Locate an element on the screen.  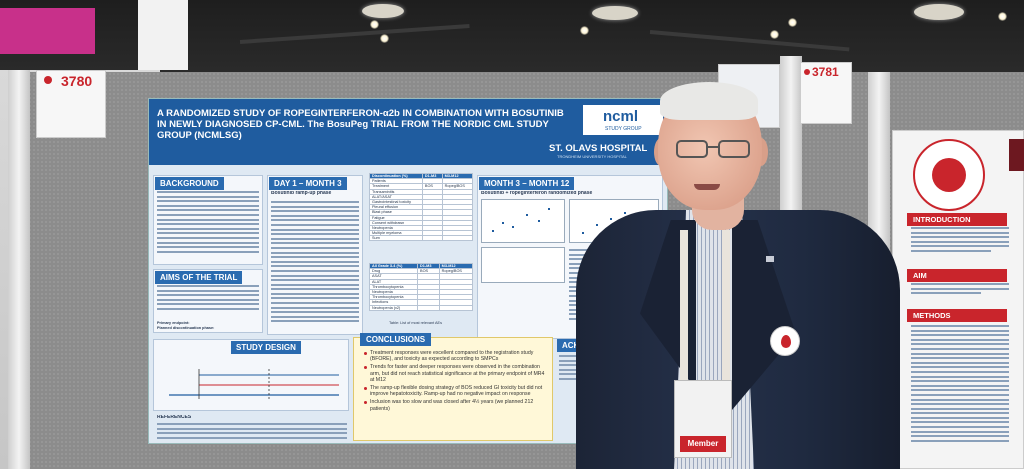
ncml-logo-box: ncml STUDY GROUP is located at coordinates (623, 120).